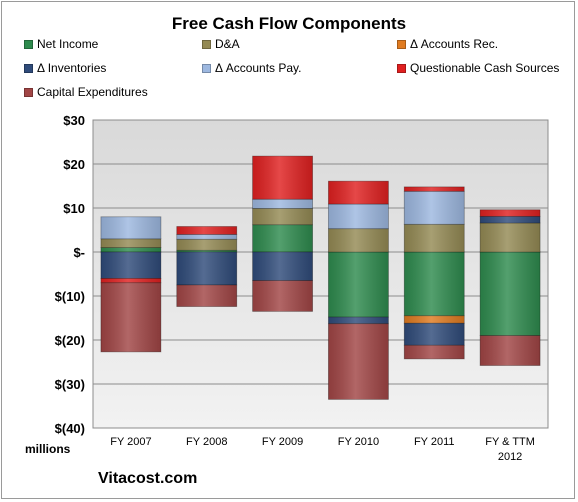 The height and width of the screenshot is (502, 578). Describe the element at coordinates (282, 442) in the screenshot. I see `x-tick-label: FY 2009` at that location.